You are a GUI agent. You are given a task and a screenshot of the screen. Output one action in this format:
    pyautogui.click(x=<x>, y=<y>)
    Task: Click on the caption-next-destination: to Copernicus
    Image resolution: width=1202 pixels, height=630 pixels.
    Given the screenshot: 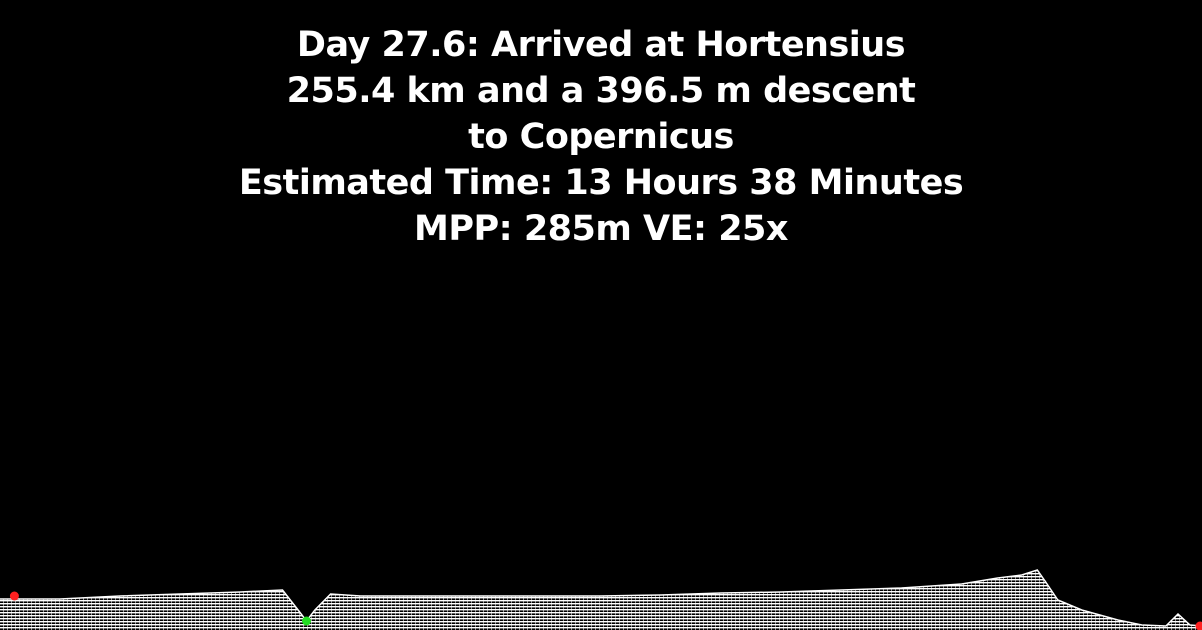 What is the action you would take?
    pyautogui.click(x=601, y=137)
    